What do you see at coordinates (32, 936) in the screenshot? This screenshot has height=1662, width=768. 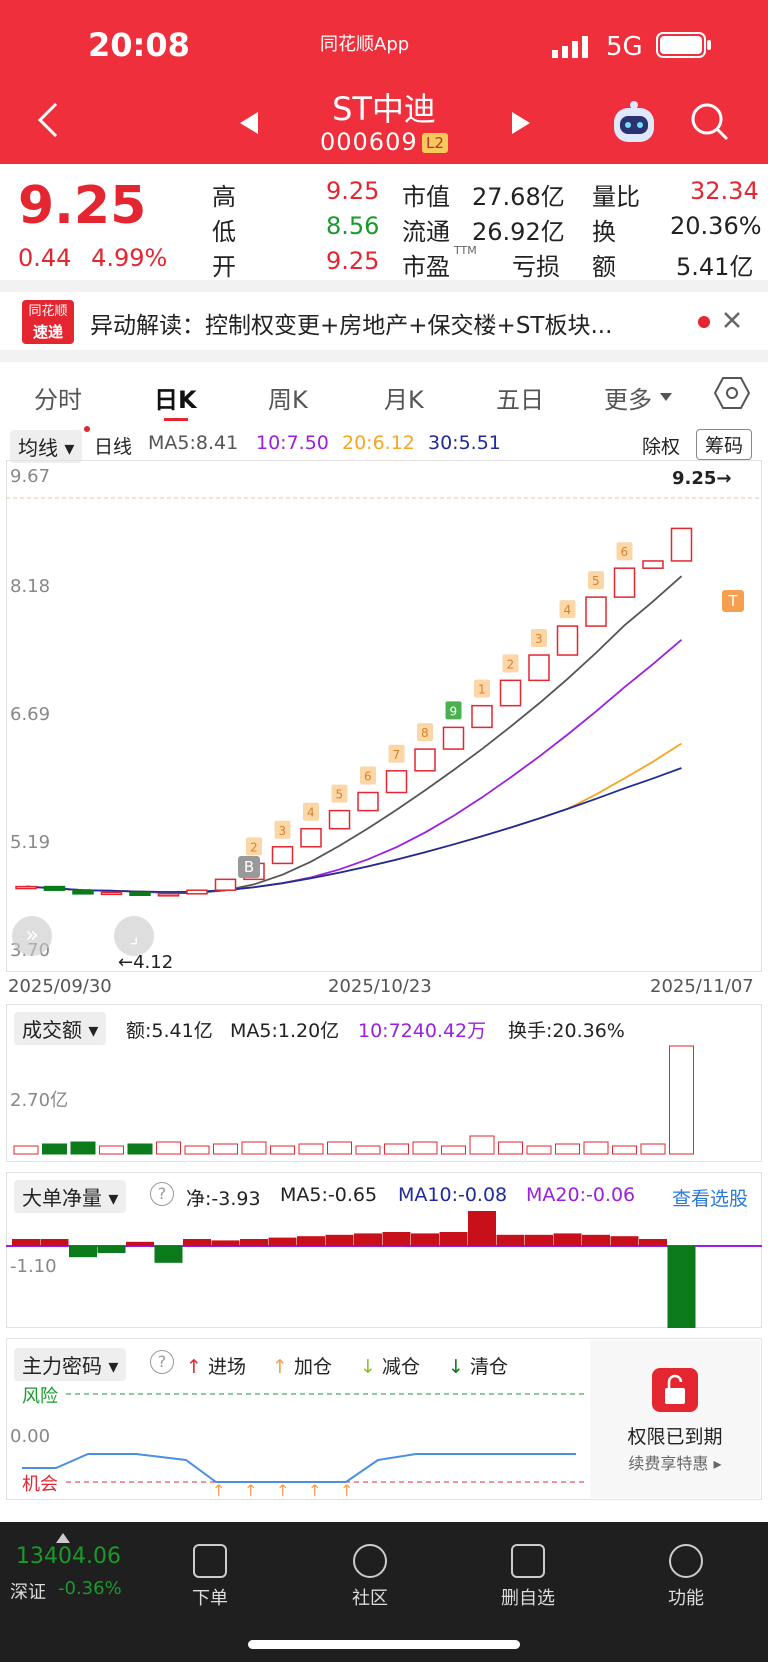 I see `expand-icon: »` at bounding box center [32, 936].